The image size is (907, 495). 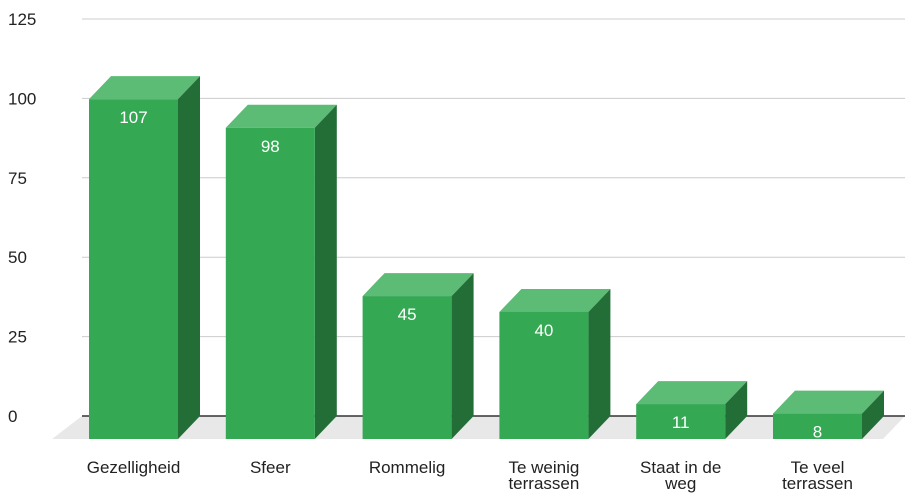 I want to click on y-tick-label: 100, so click(x=22, y=98).